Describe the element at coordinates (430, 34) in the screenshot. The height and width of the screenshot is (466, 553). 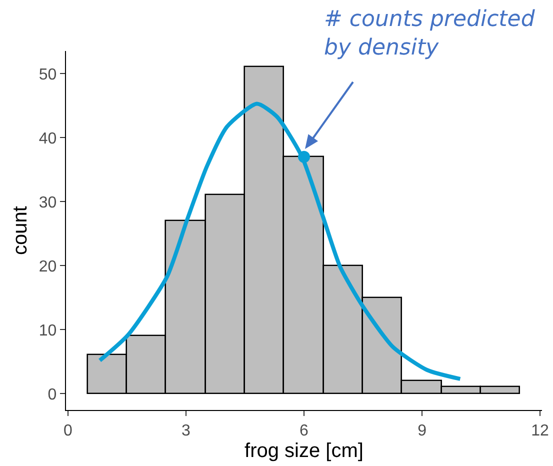
I see `annotation: # counts predicted by density` at that location.